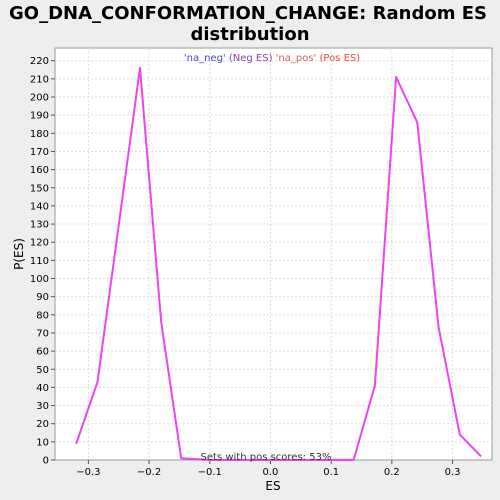 The image size is (500, 500). I want to click on y-tick-label: 10, so click(42, 442).